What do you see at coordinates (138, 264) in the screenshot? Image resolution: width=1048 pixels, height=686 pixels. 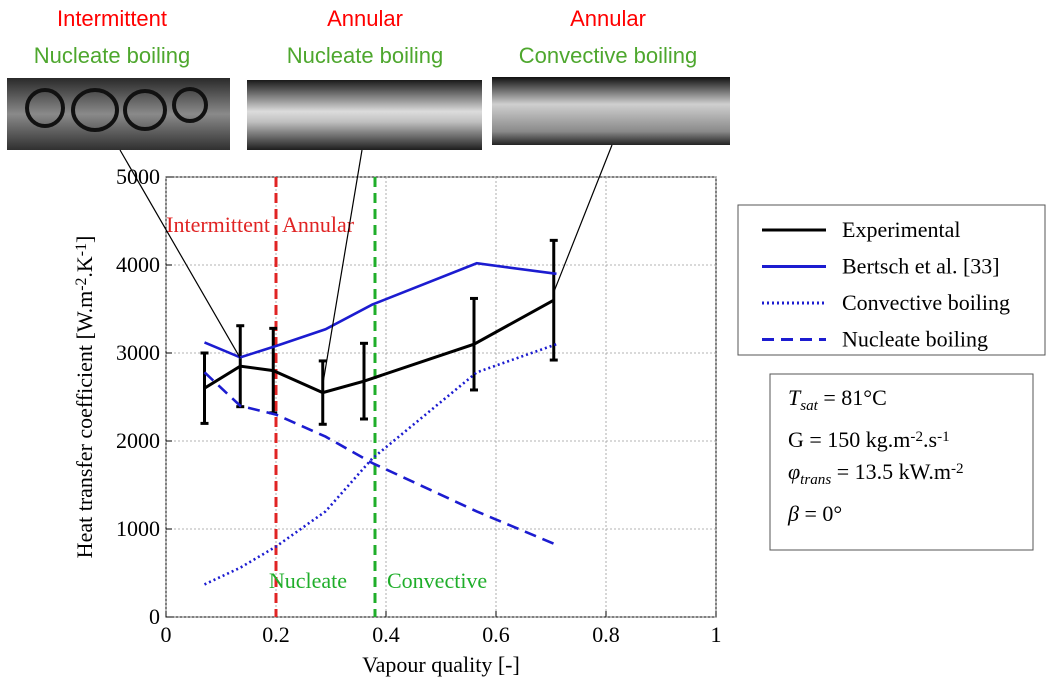 I see `y-tick-label: 4000` at bounding box center [138, 264].